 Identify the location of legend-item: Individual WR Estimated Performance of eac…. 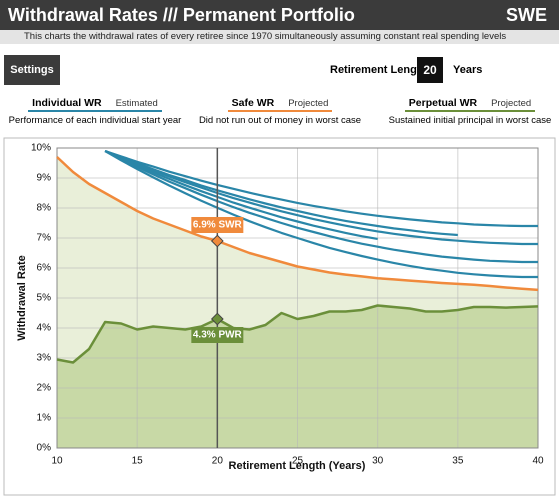
(95, 111).